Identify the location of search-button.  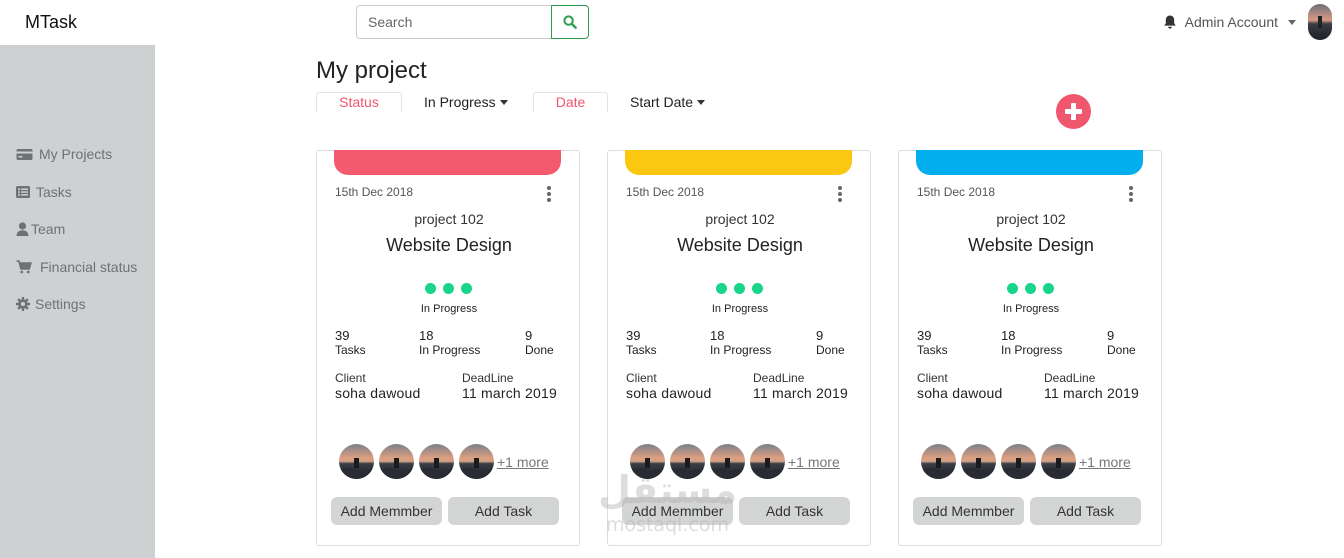
(570, 22).